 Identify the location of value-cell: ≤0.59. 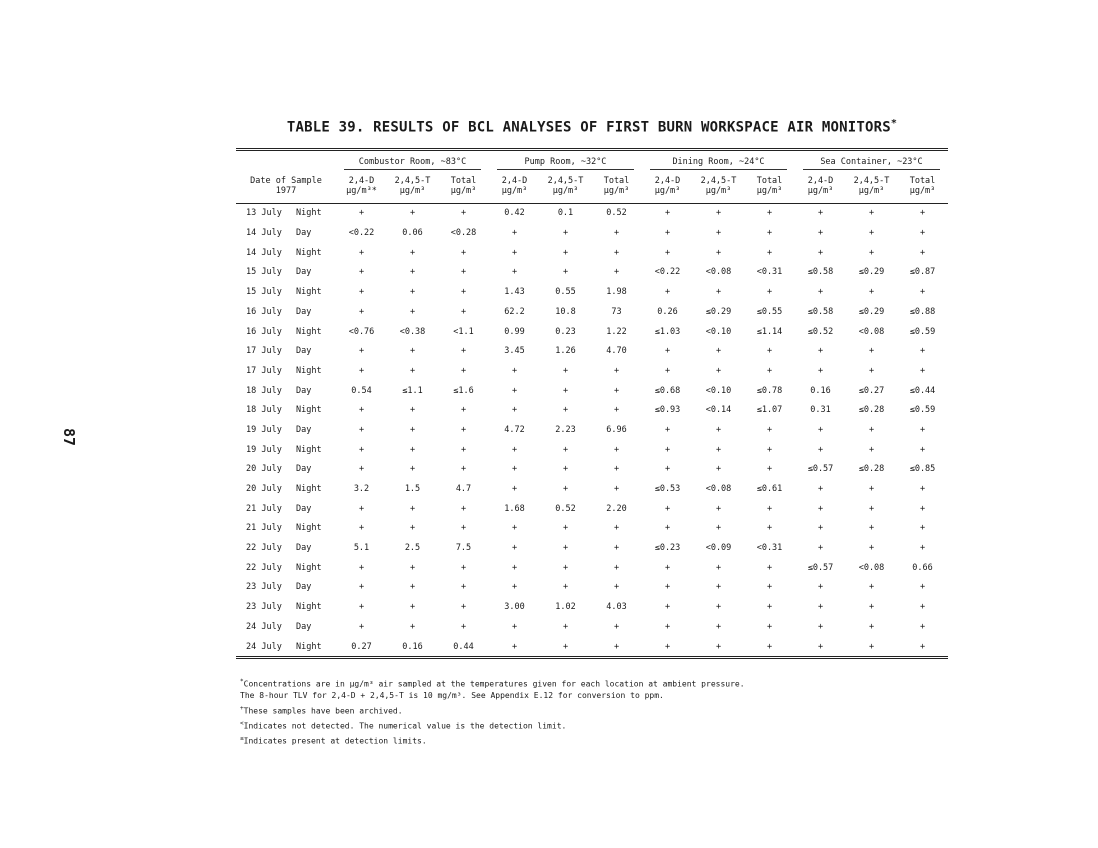
(922, 331).